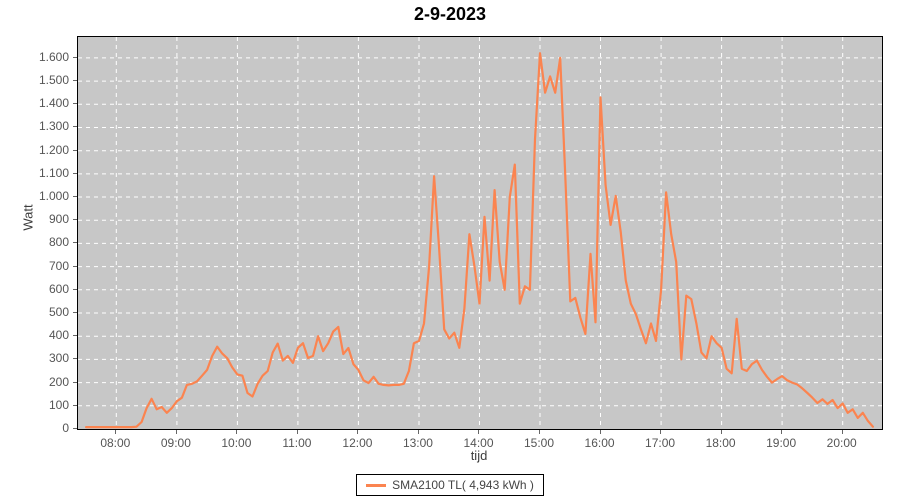 This screenshot has width=900, height=500. I want to click on x-tick-label: 16:00, so click(599, 443).